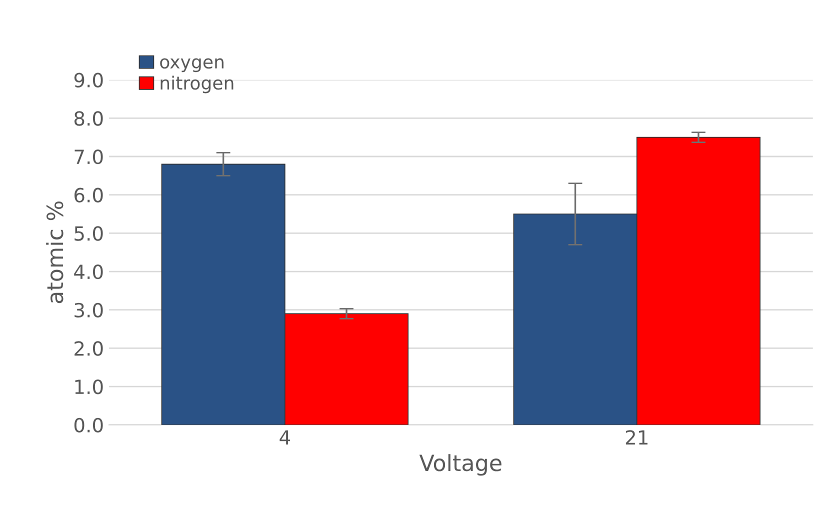 The height and width of the screenshot is (515, 838). I want to click on x-axis-title: Voltage, so click(460, 465).